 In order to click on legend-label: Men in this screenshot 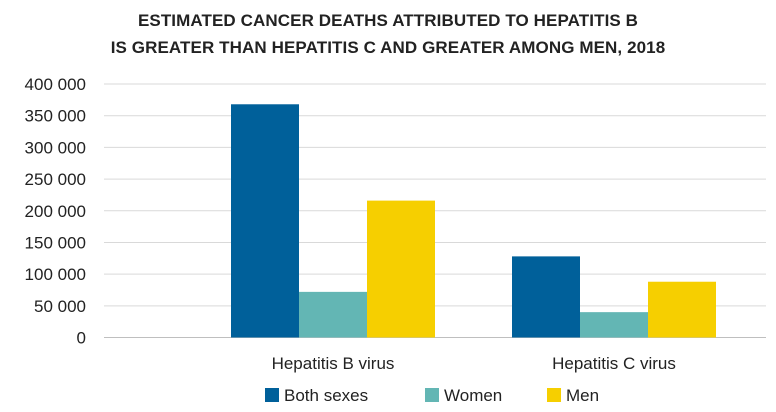, I will do `click(582, 395)`.